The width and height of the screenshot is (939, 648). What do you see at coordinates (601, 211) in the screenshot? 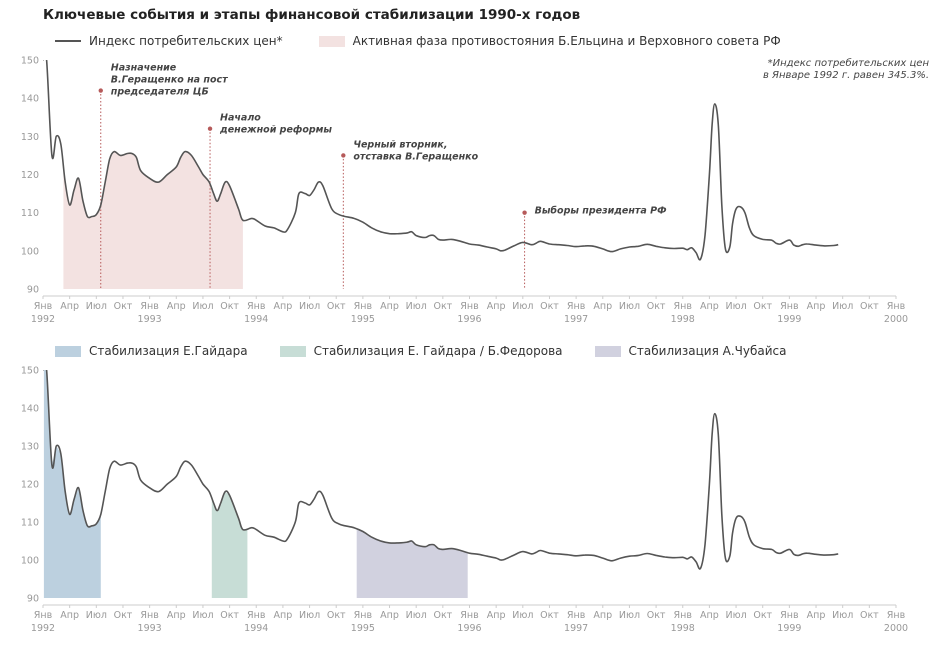
I see `annotation-label-3-0: Выборы президента РФ` at bounding box center [601, 211].